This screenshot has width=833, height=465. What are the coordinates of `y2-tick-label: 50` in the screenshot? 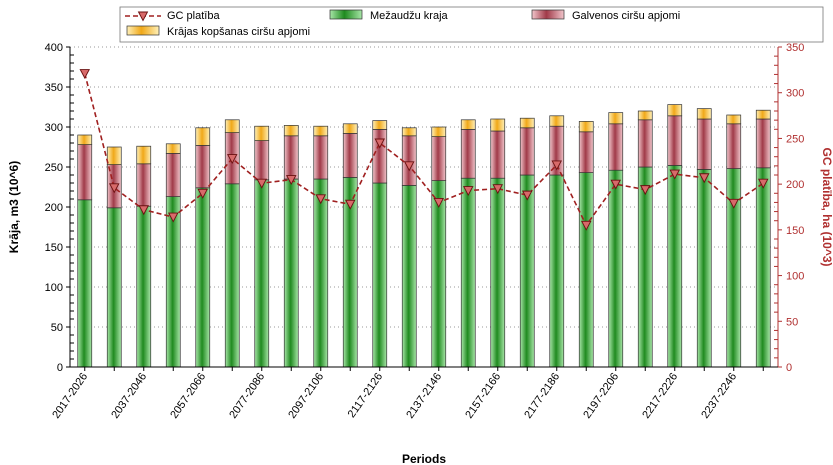 It's located at (792, 322).